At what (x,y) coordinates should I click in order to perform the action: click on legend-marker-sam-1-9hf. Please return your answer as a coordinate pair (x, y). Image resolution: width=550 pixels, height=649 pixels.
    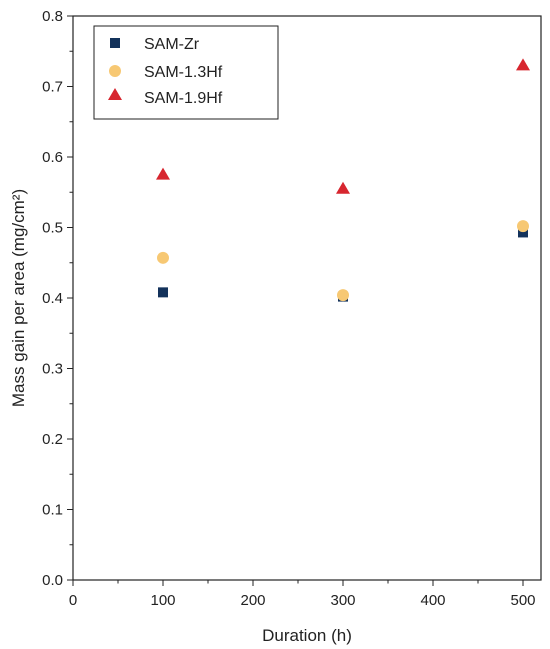
    Looking at the image, I should click on (115, 94).